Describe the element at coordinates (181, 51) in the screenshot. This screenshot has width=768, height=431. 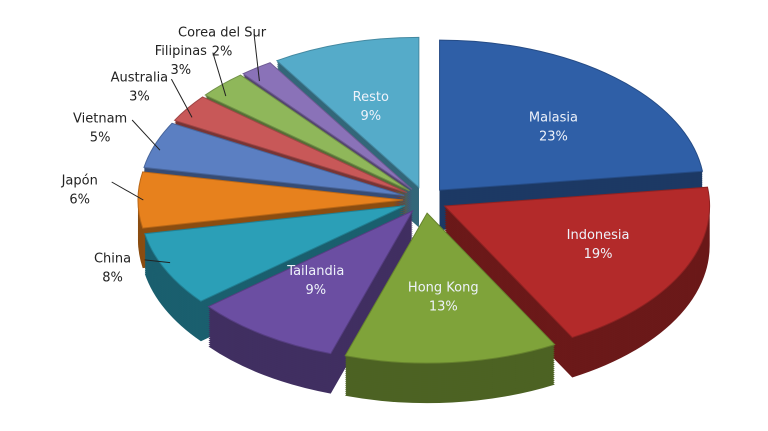
I see `slice-label: Filipinas` at that location.